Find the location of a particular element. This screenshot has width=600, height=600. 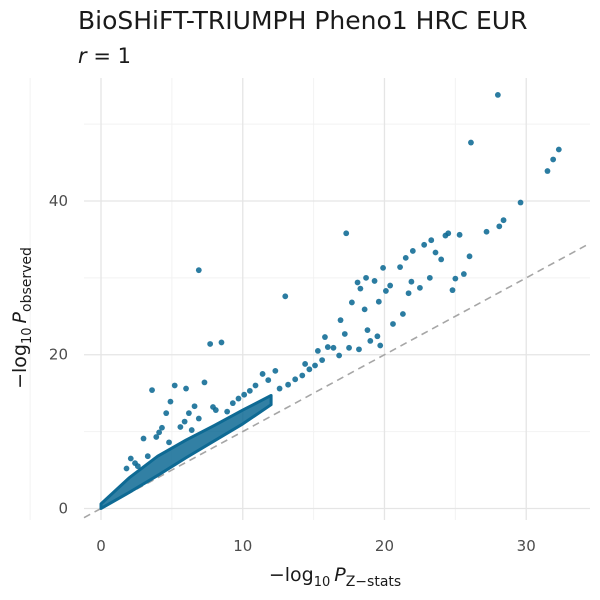

x-tick-label: 30 is located at coordinates (526, 546).